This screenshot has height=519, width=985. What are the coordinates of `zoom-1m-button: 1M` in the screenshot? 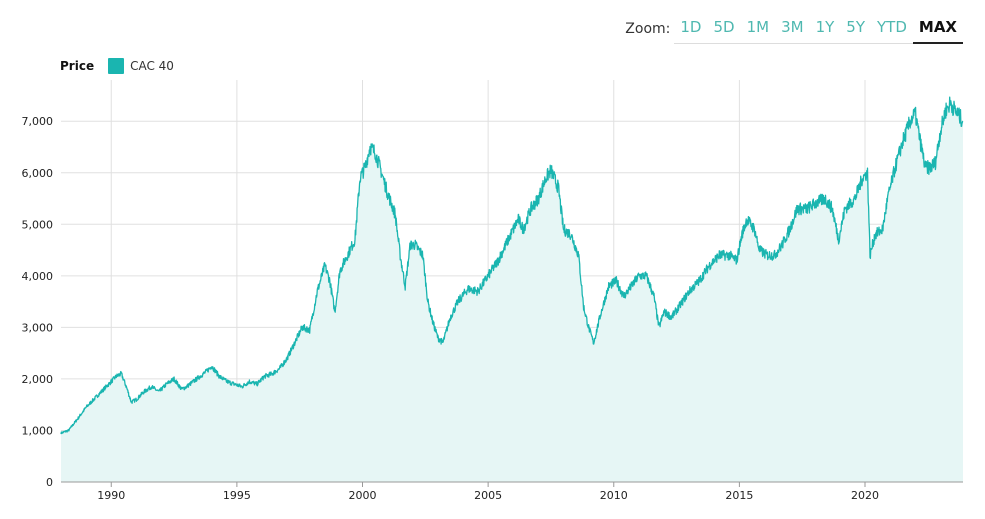 It's located at (758, 29).